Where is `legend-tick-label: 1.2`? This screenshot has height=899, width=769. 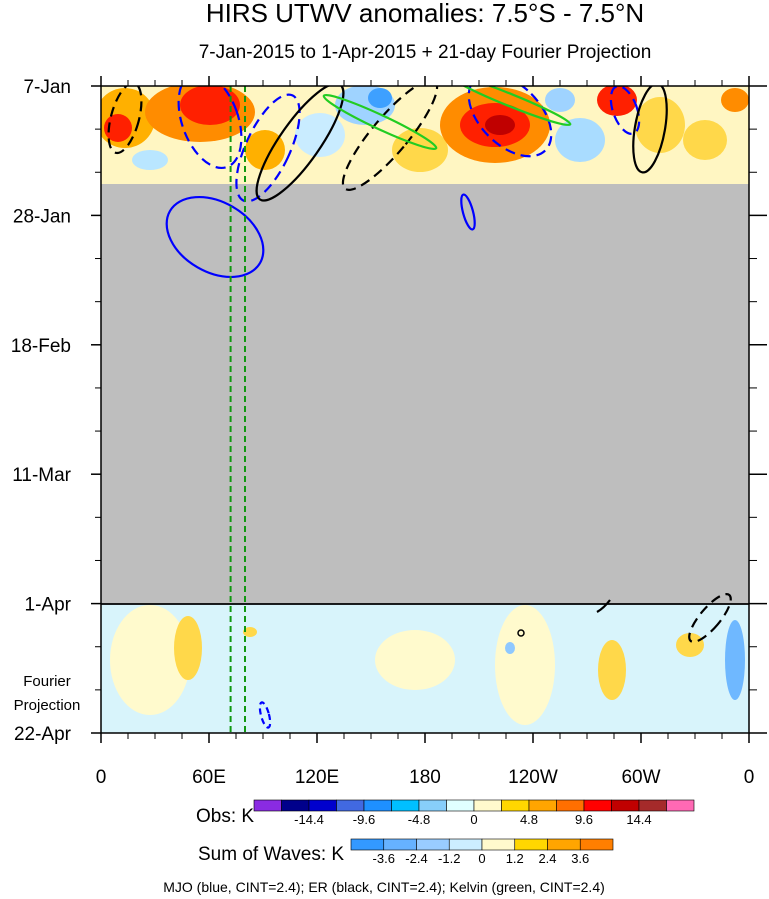 legend-tick-label: 1.2 is located at coordinates (515, 858).